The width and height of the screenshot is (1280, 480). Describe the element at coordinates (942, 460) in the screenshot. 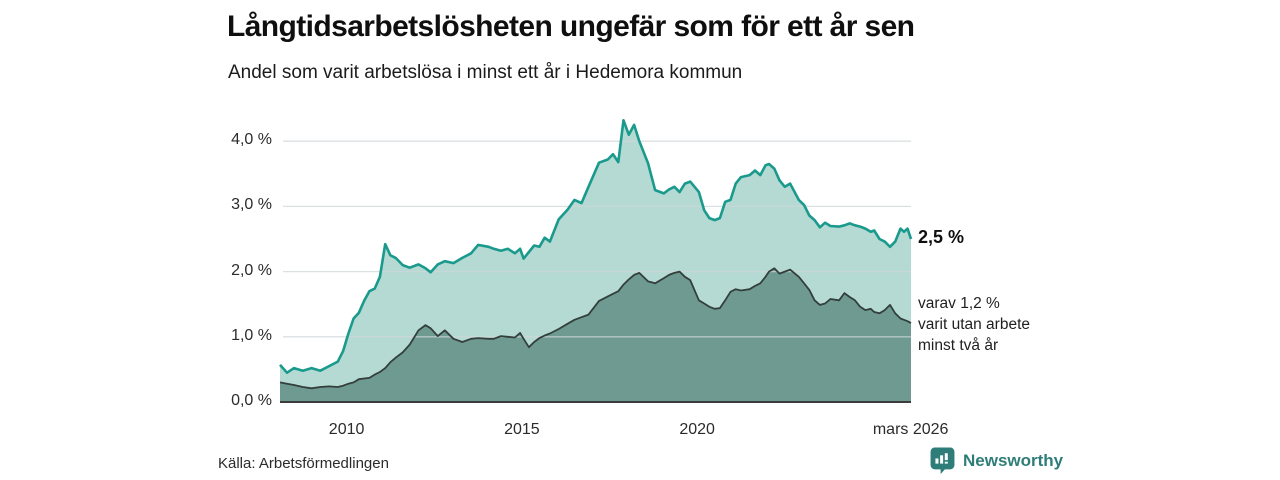

I see `newsworthy-icon` at that location.